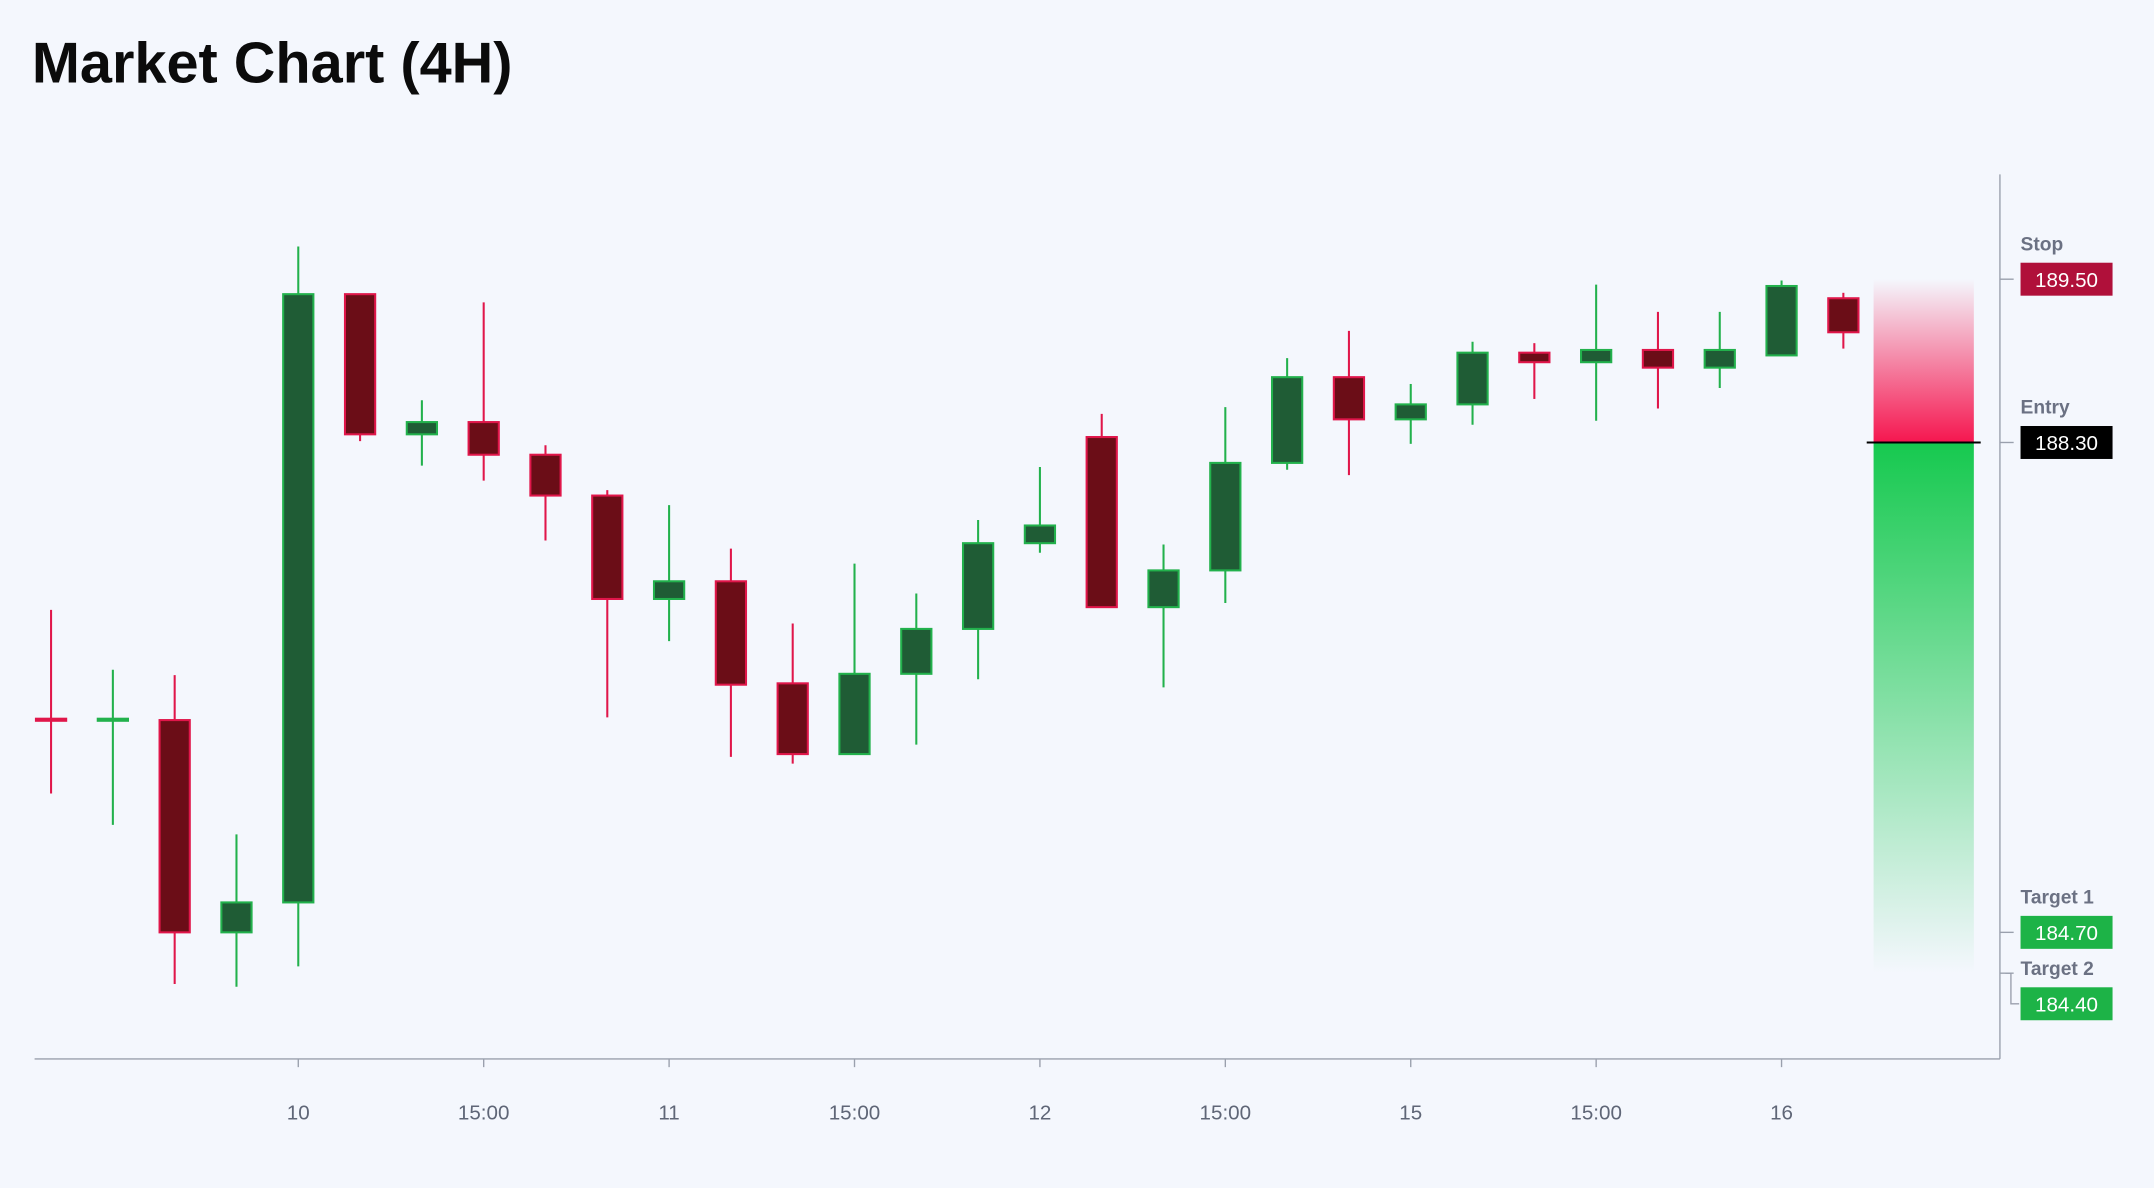  I want to click on level-label: 184.70, so click(2066, 933).